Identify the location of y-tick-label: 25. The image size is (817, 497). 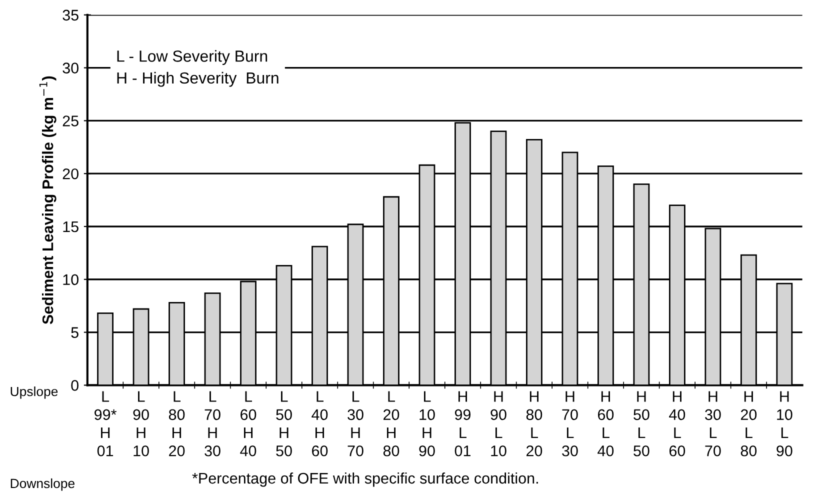
(70, 121).